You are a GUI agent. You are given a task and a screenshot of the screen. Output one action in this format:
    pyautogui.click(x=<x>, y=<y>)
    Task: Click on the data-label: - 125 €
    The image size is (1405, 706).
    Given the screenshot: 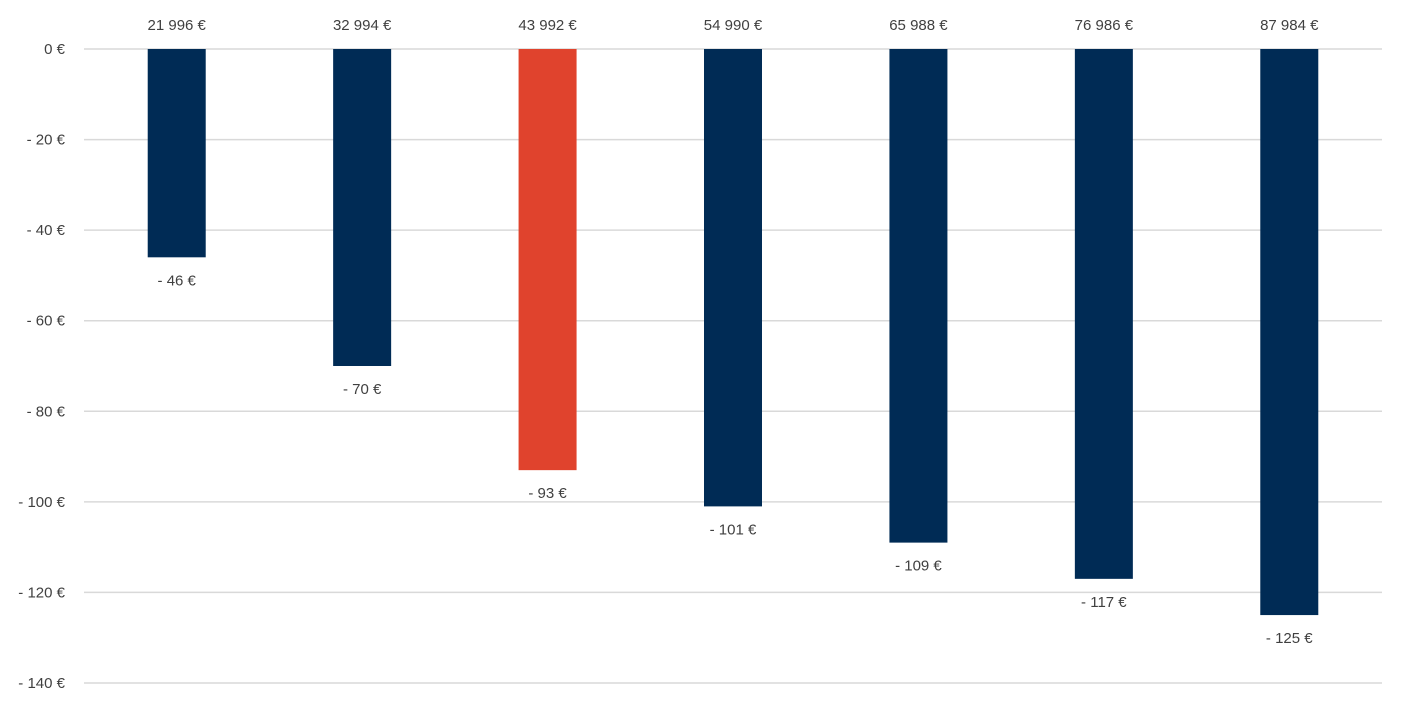 What is the action you would take?
    pyautogui.click(x=1289, y=638)
    